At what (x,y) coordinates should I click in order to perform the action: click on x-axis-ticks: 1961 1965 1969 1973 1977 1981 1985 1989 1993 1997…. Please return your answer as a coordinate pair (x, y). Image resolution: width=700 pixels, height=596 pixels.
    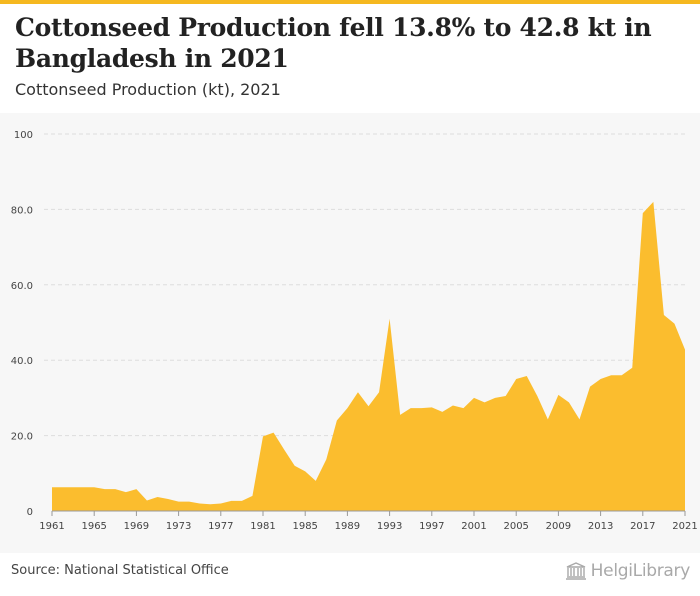
    Looking at the image, I should click on (368, 521).